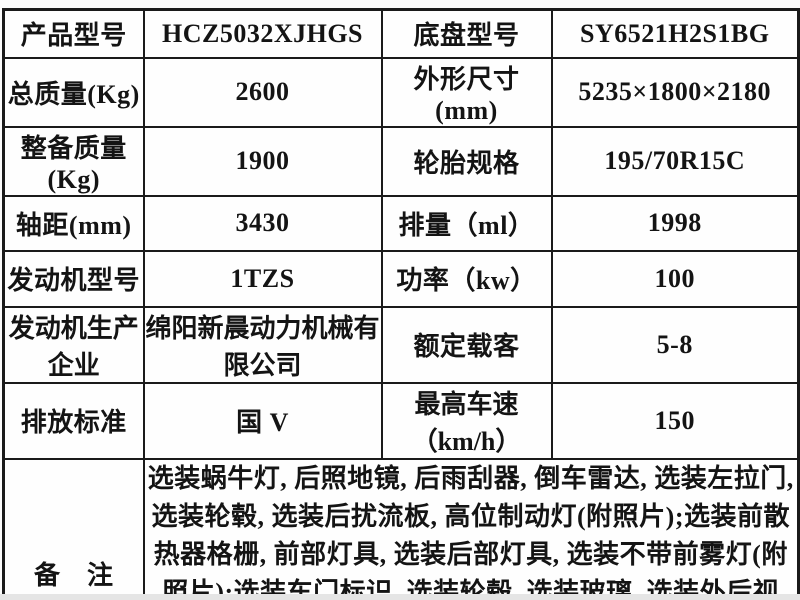  What do you see at coordinates (466, 33) in the screenshot?
I see `spec-label-cell: 底盘型号` at bounding box center [466, 33].